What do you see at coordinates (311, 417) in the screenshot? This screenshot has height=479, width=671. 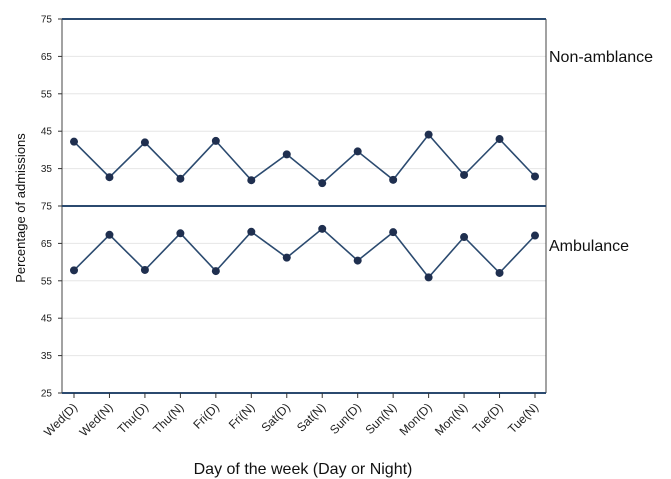 I see `x-tick-label: Sat(N)` at bounding box center [311, 417].